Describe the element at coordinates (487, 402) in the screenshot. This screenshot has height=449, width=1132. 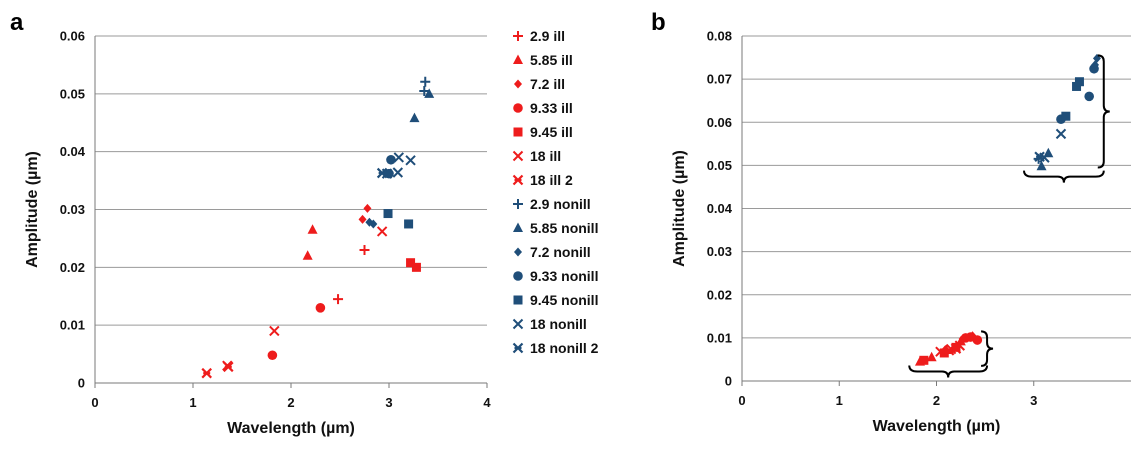
I see `x-tick-label: 4` at that location.